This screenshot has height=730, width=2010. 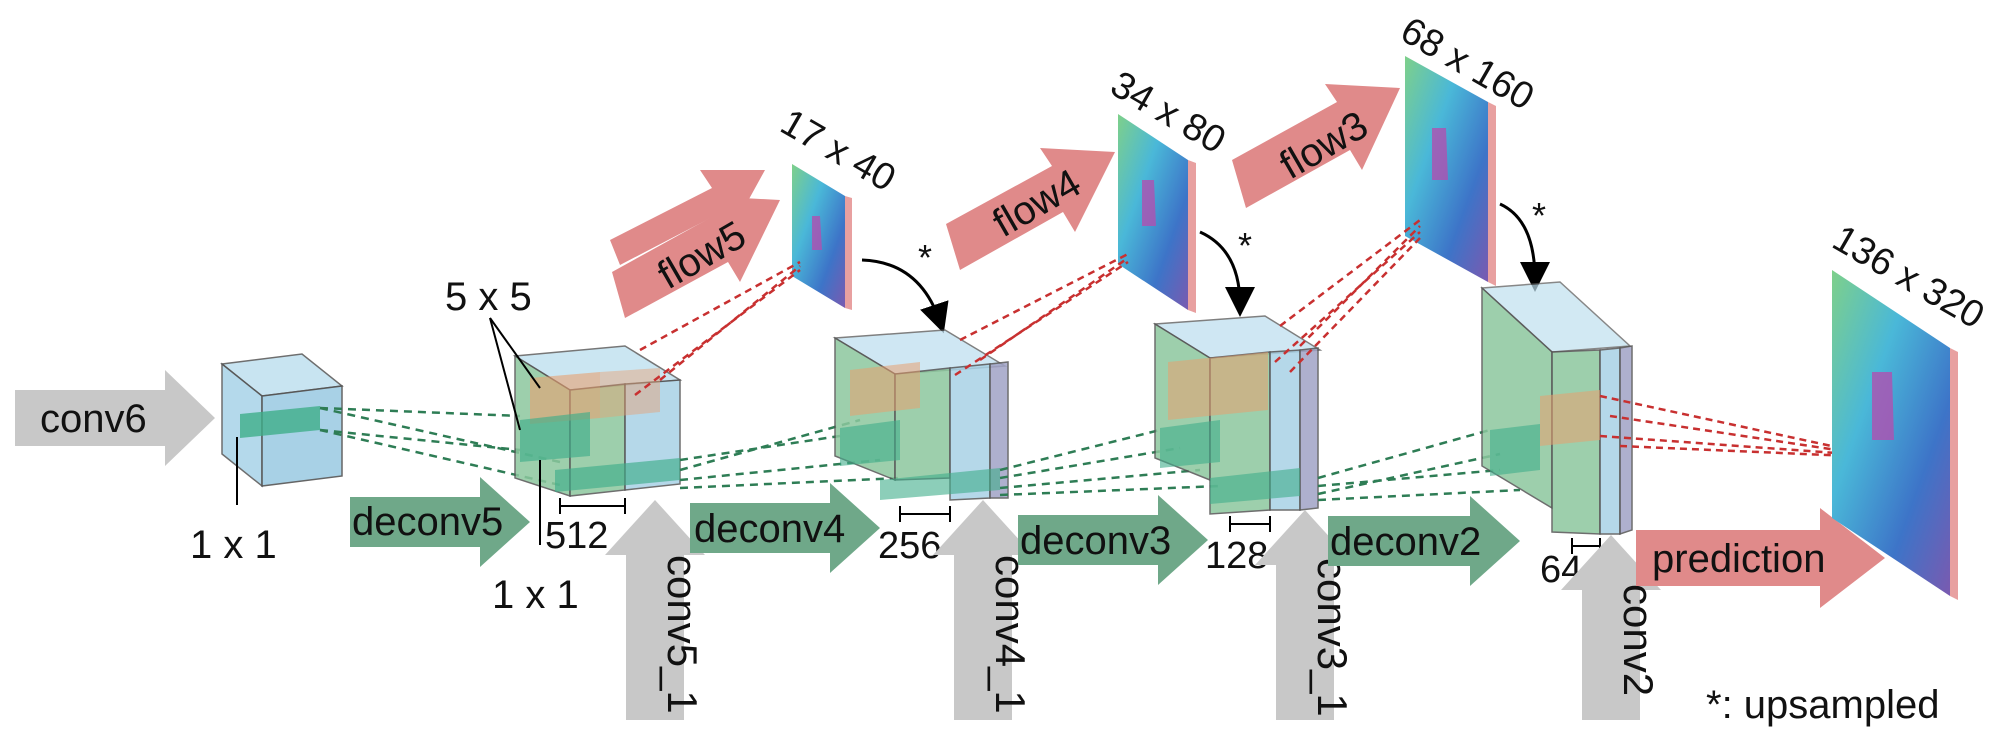 I want to click on conv4_1-arrow: conv4_1, so click(x=983, y=610).